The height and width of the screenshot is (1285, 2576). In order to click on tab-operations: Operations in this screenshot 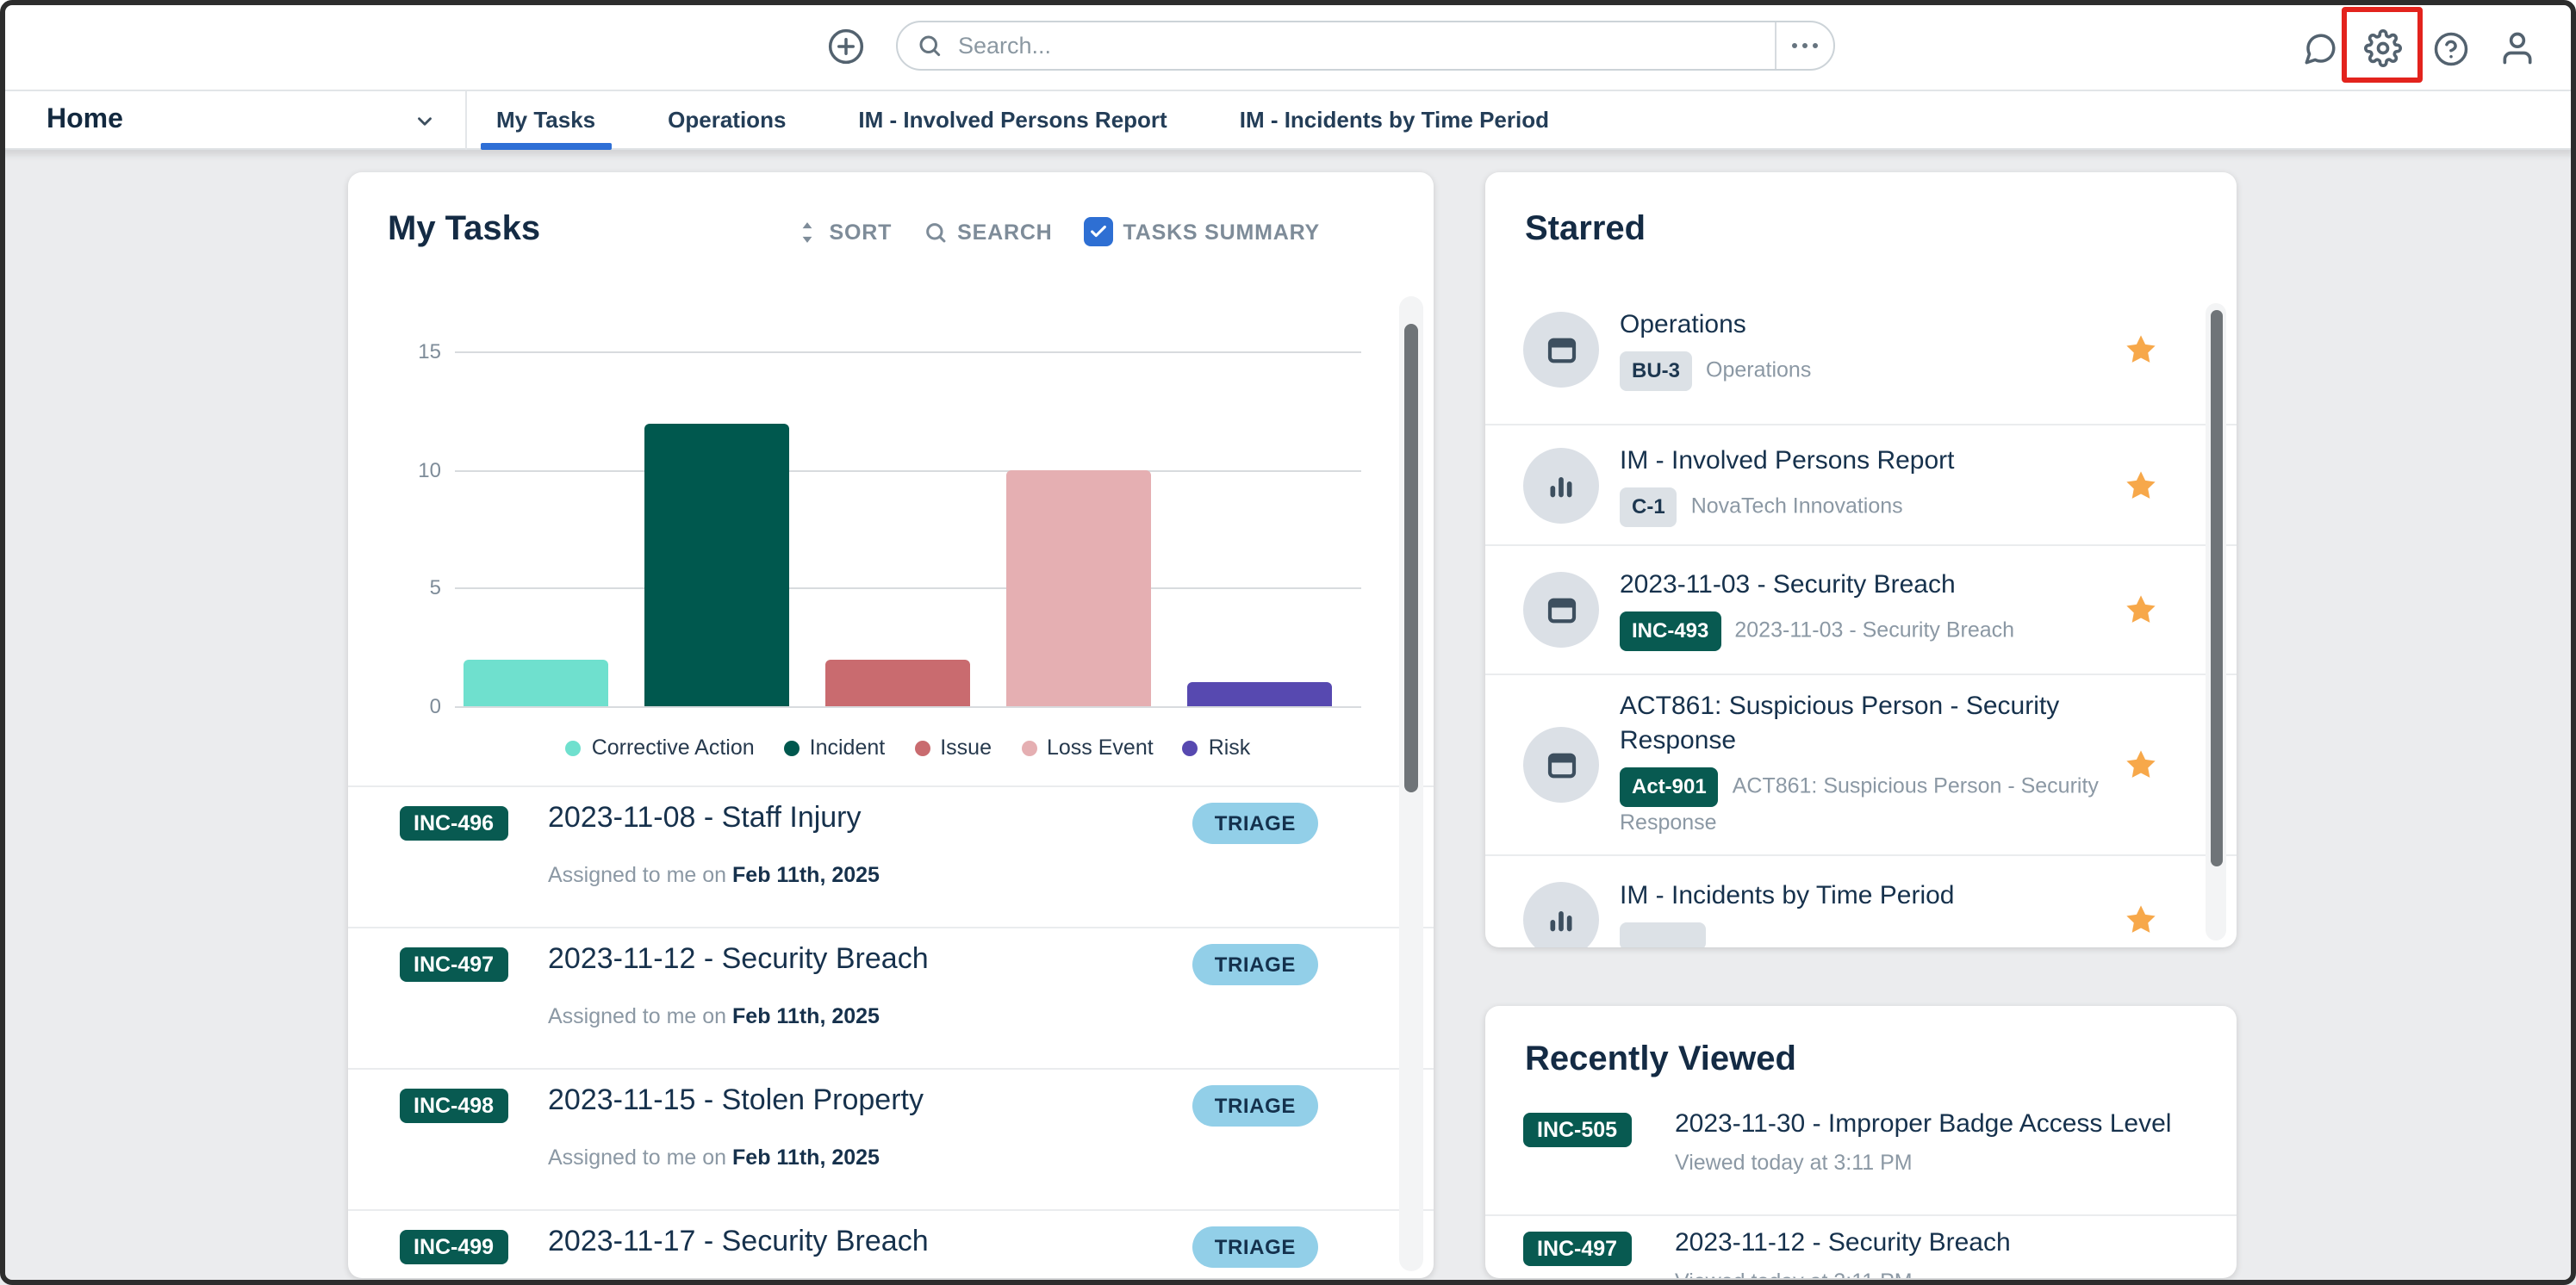, I will do `click(728, 120)`.